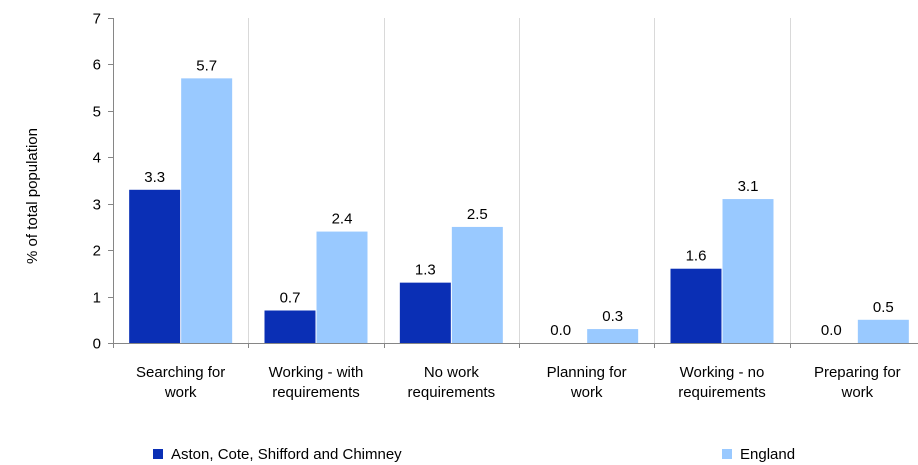  I want to click on bar-value-label: 2.5, so click(477, 214).